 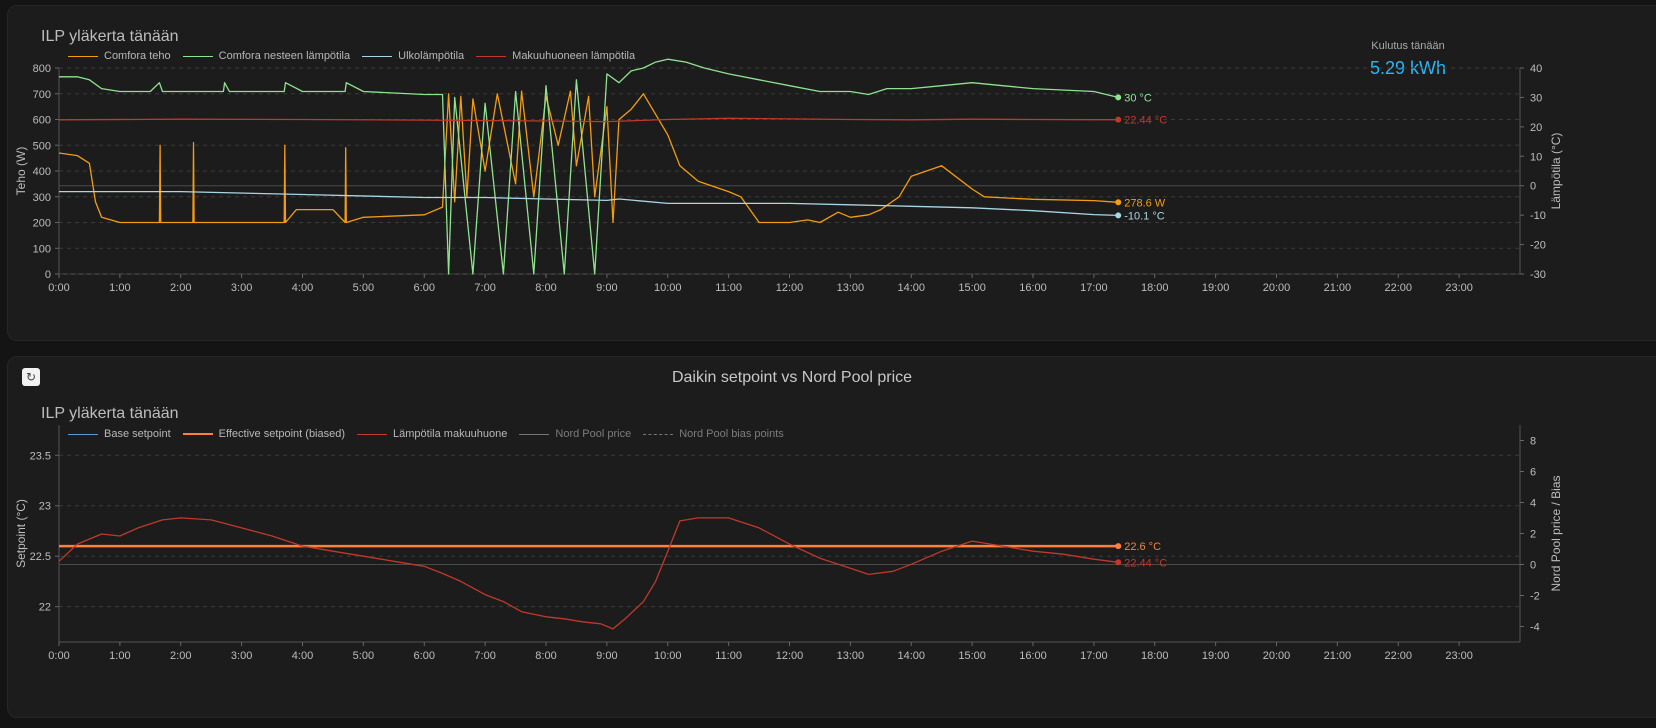 I want to click on series-end-label: 30 °C, so click(x=1138, y=98).